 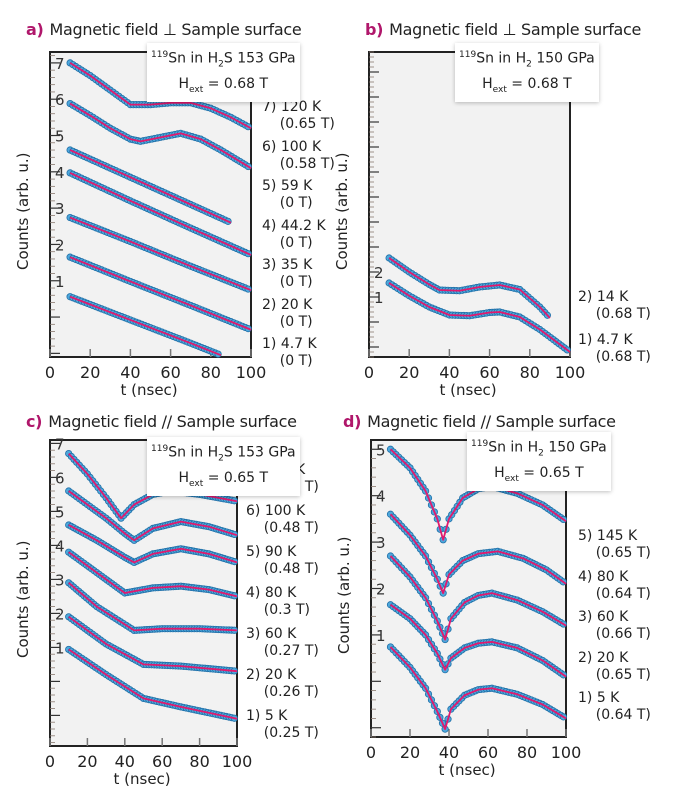 I want to click on sample-info-box: 119Sn in H2 150 GPa Hext = 0.68 T, so click(x=527, y=73).